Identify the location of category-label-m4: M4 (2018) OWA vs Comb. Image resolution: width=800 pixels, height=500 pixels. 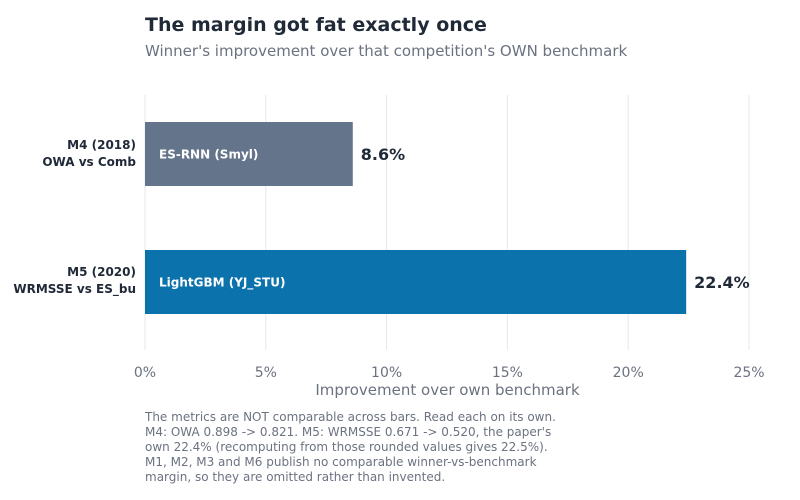
(68, 154).